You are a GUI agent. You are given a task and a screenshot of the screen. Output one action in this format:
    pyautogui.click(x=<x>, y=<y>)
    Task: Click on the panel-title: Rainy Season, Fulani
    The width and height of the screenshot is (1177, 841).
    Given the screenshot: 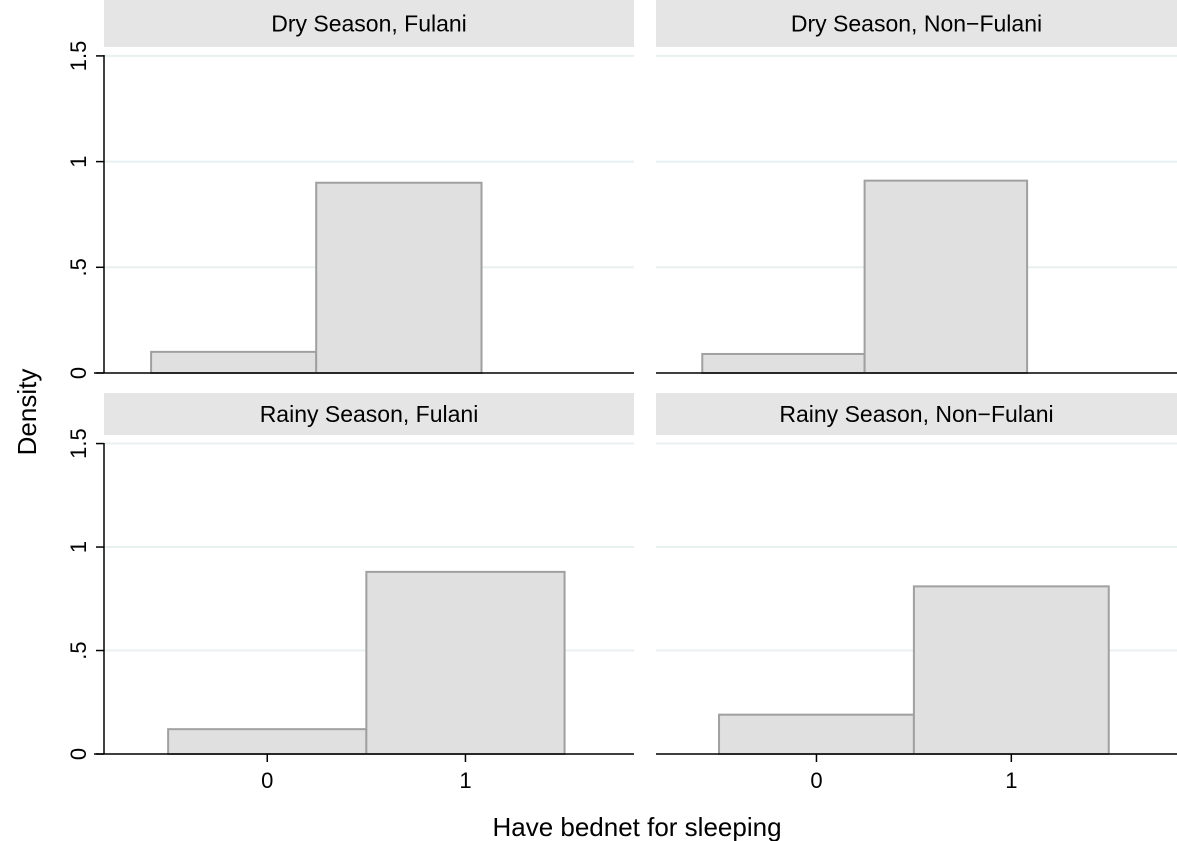 What is the action you would take?
    pyautogui.click(x=369, y=414)
    